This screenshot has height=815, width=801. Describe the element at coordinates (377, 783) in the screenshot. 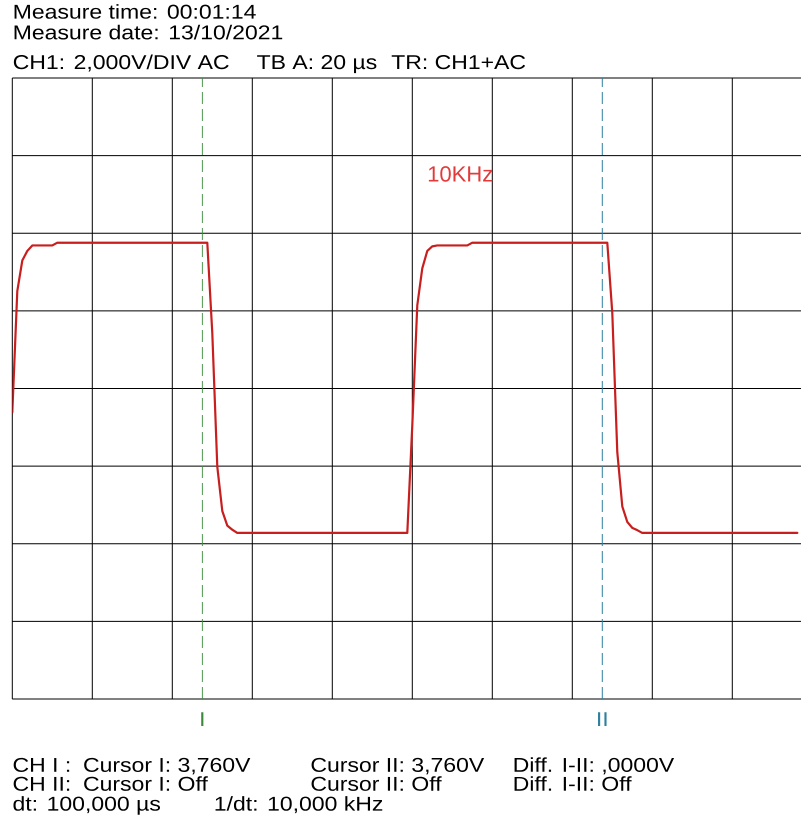

I see `text: Cursor II: Off` at that location.